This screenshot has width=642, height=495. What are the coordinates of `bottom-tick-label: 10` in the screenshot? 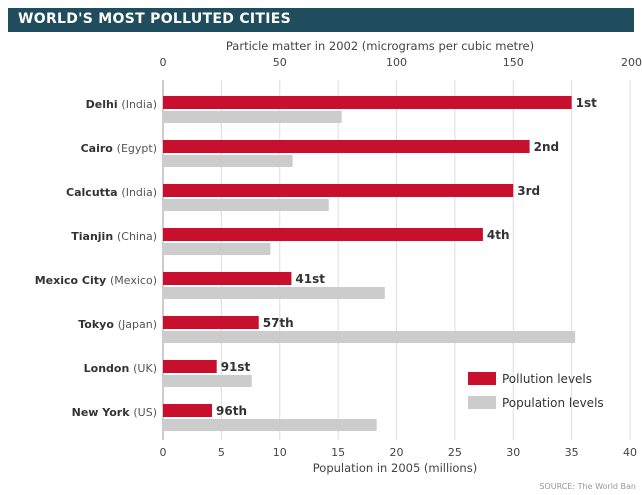 It's located at (280, 452).